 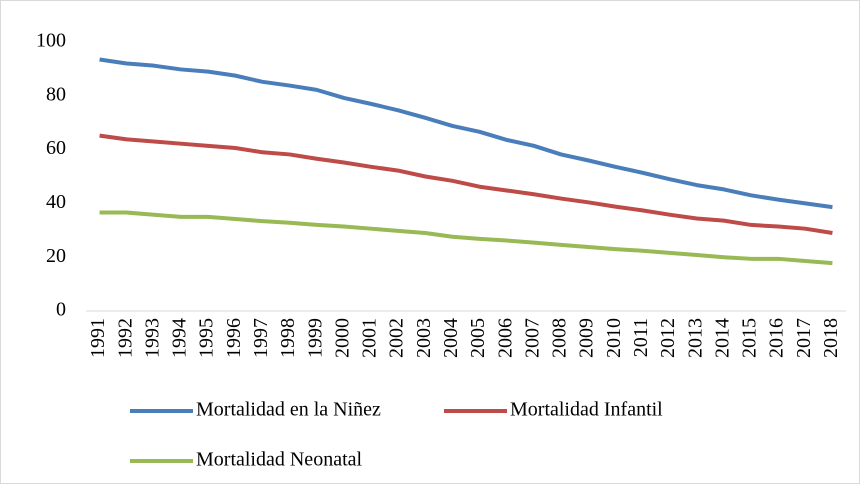 I want to click on x-tick-label: 2007, so click(x=532, y=338).